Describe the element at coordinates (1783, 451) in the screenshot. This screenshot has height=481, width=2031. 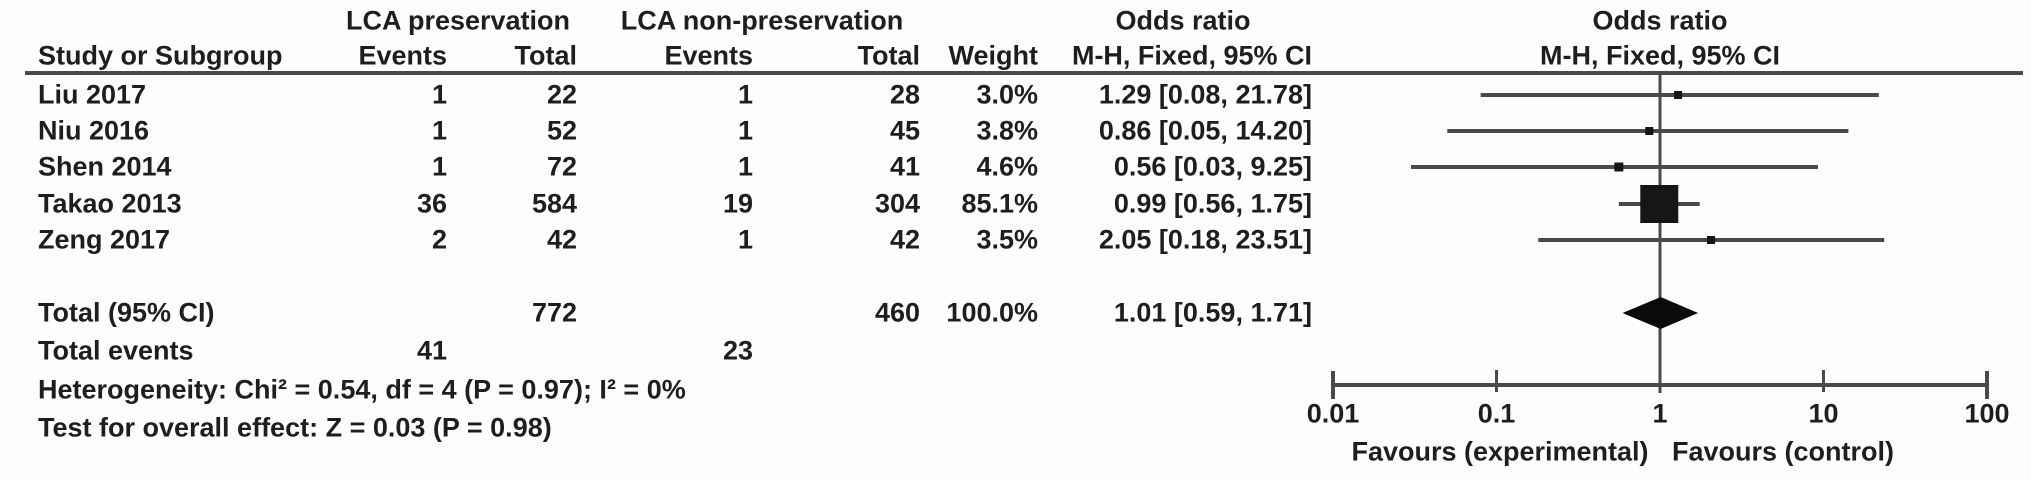
I see `favours-control-label: Favours (control)` at that location.